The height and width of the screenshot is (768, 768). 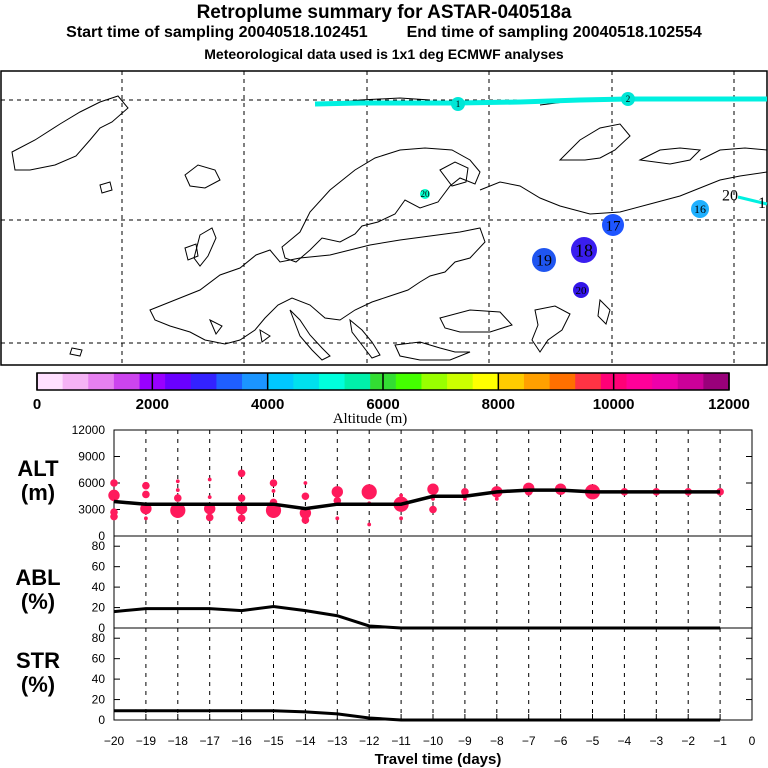 I want to click on abl-unit: (%), so click(x=38, y=601).